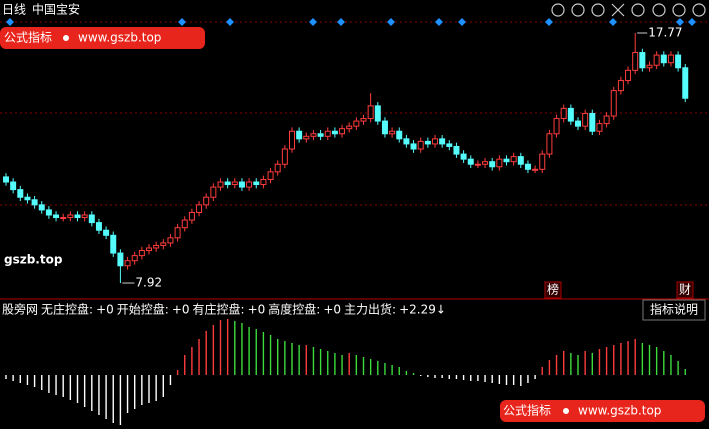 This screenshot has height=429, width=709. What do you see at coordinates (628, 10) in the screenshot?
I see `toolbar` at bounding box center [628, 10].